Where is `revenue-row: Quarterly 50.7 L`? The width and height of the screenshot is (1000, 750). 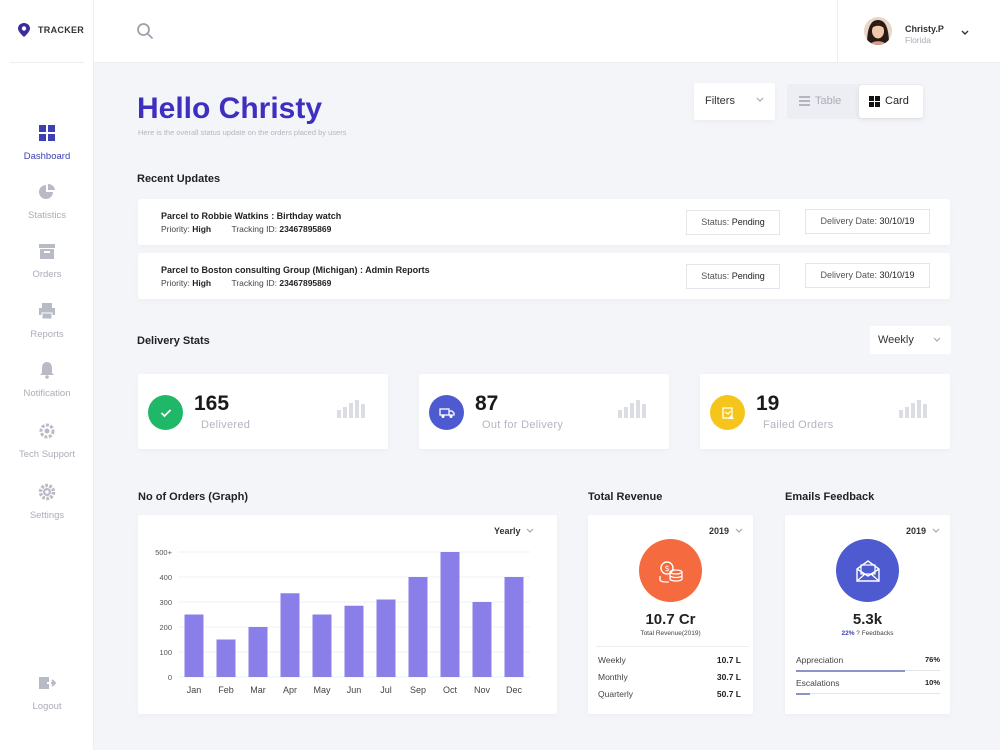
revenue-row: Quarterly 50.7 L is located at coordinates (669, 694).